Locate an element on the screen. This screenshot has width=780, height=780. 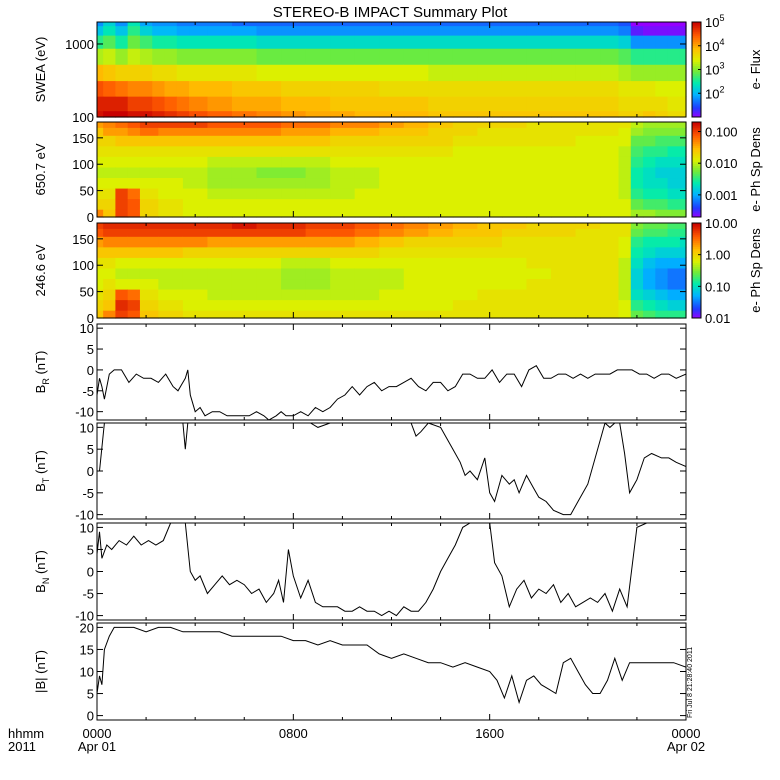
colorbar-1: 0.001 0.010 0.100 is located at coordinates (714, 169).